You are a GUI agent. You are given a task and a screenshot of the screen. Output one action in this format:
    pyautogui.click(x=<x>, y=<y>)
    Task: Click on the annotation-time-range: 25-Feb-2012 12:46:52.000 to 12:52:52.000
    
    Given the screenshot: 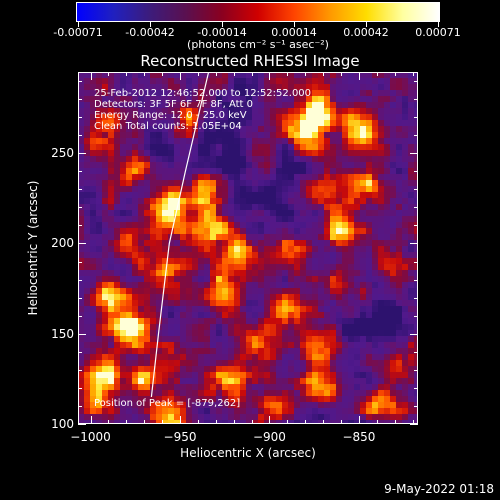 What is the action you would take?
    pyautogui.click(x=203, y=93)
    